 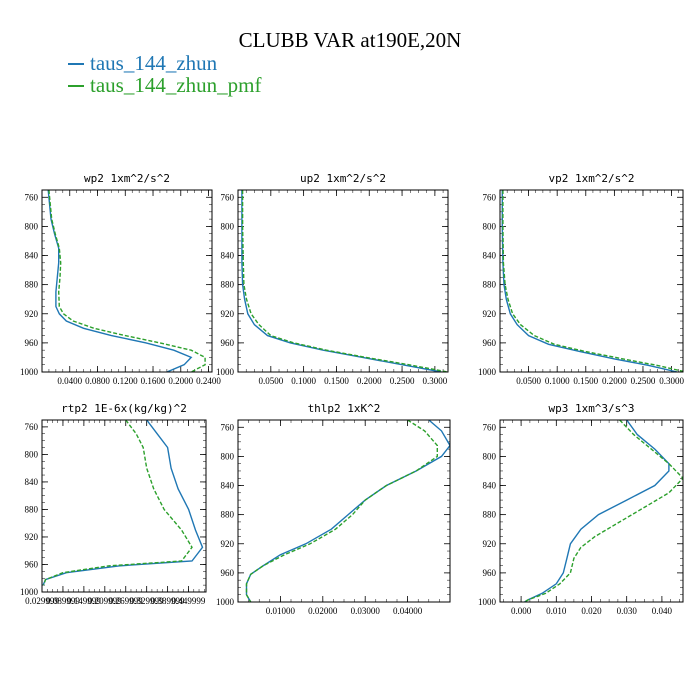 What do you see at coordinates (124, 408) in the screenshot?
I see `panel-title: rtp2 1E-6x(kg/kg)^2` at bounding box center [124, 408].